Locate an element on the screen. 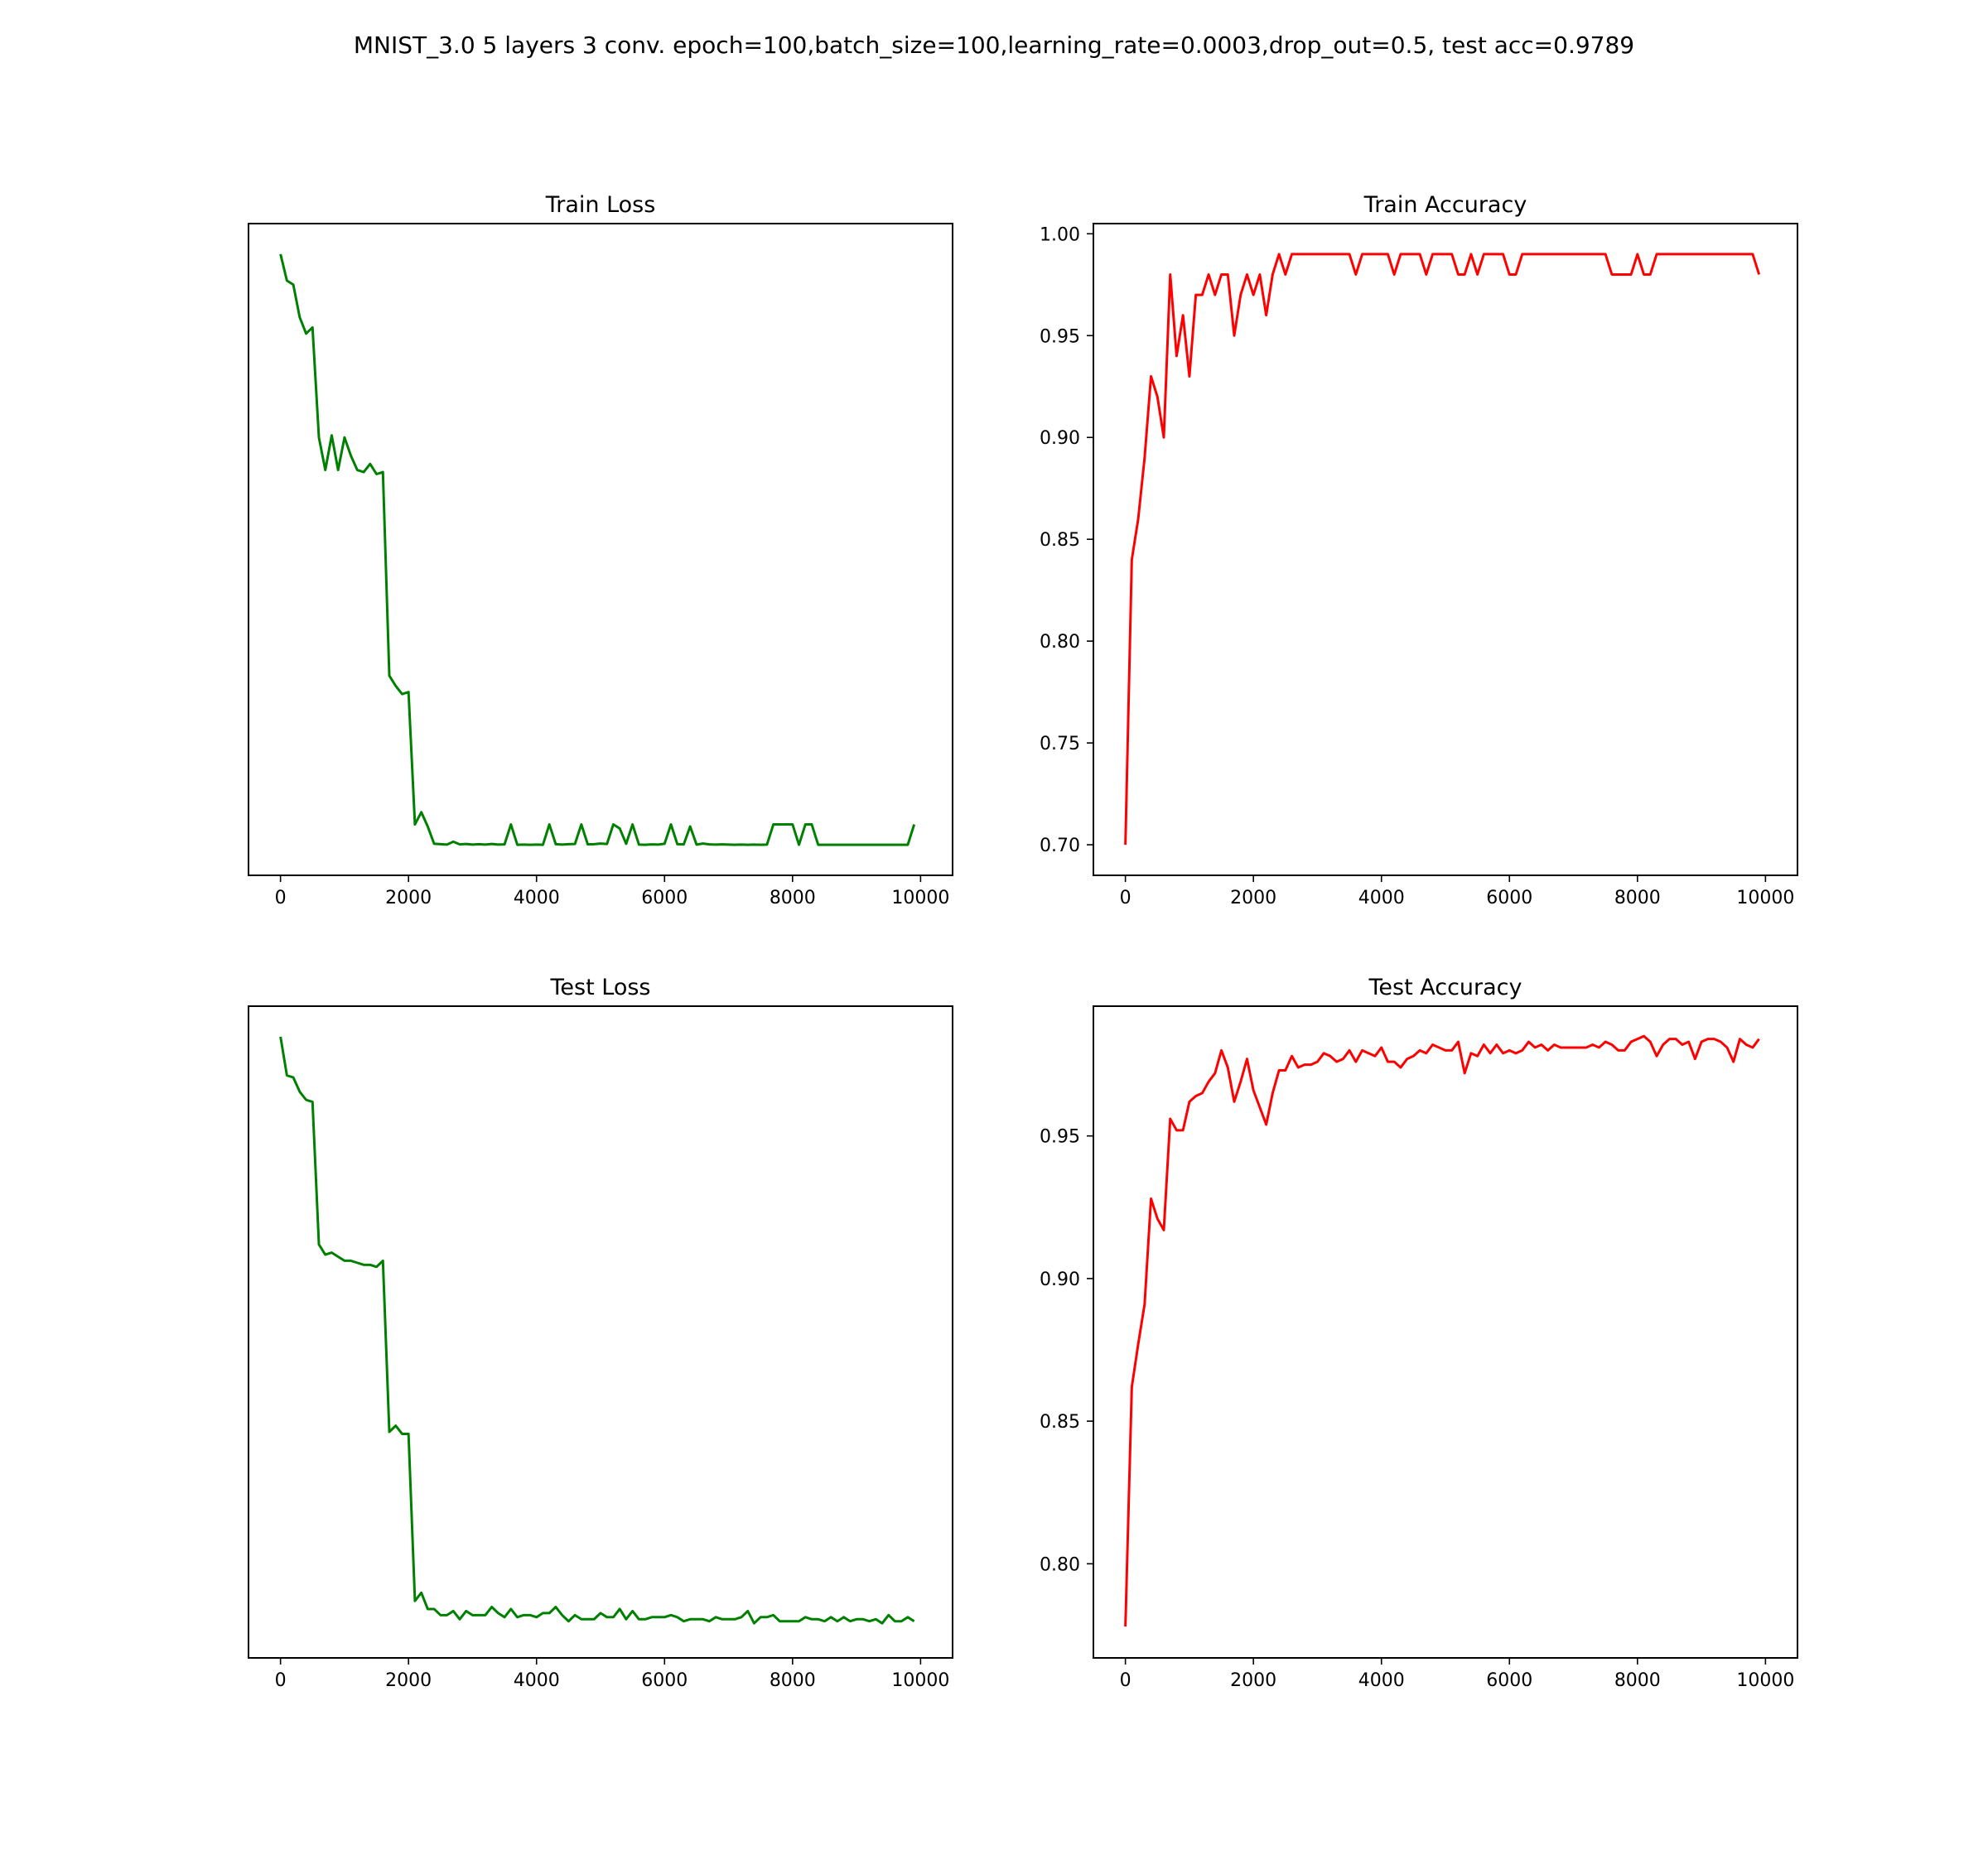 Image resolution: width=1988 pixels, height=1855 pixels. train-loss-axes-frame is located at coordinates (600, 549).